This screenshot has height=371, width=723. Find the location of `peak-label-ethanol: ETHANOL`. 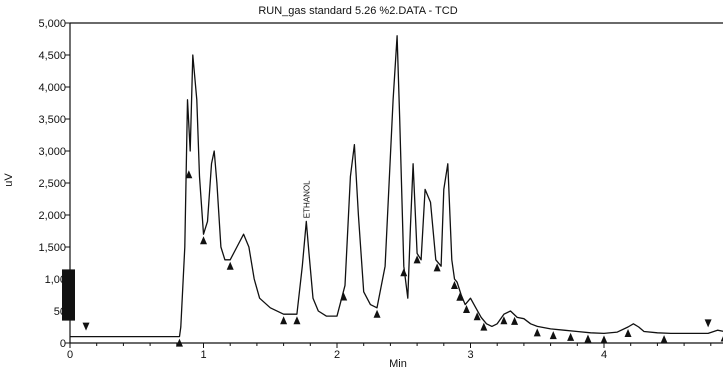

peak-label-ethanol: ETHANOL is located at coordinates (306, 199).